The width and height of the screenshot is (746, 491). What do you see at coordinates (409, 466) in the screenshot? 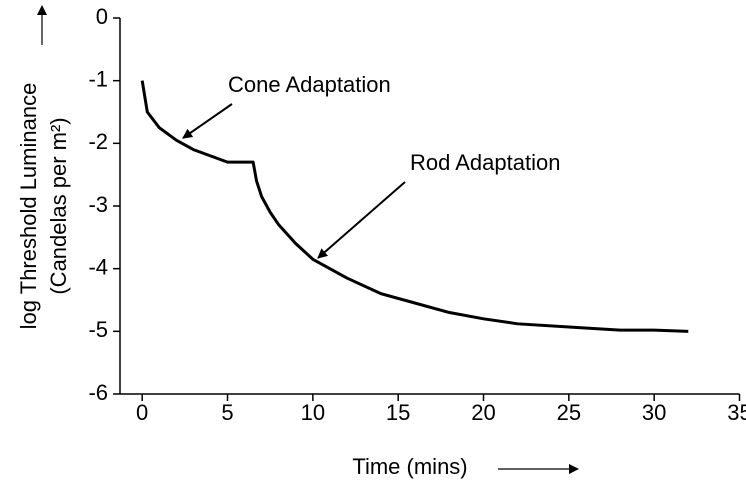
I see `x-axis-label: Time (mins)` at bounding box center [409, 466].